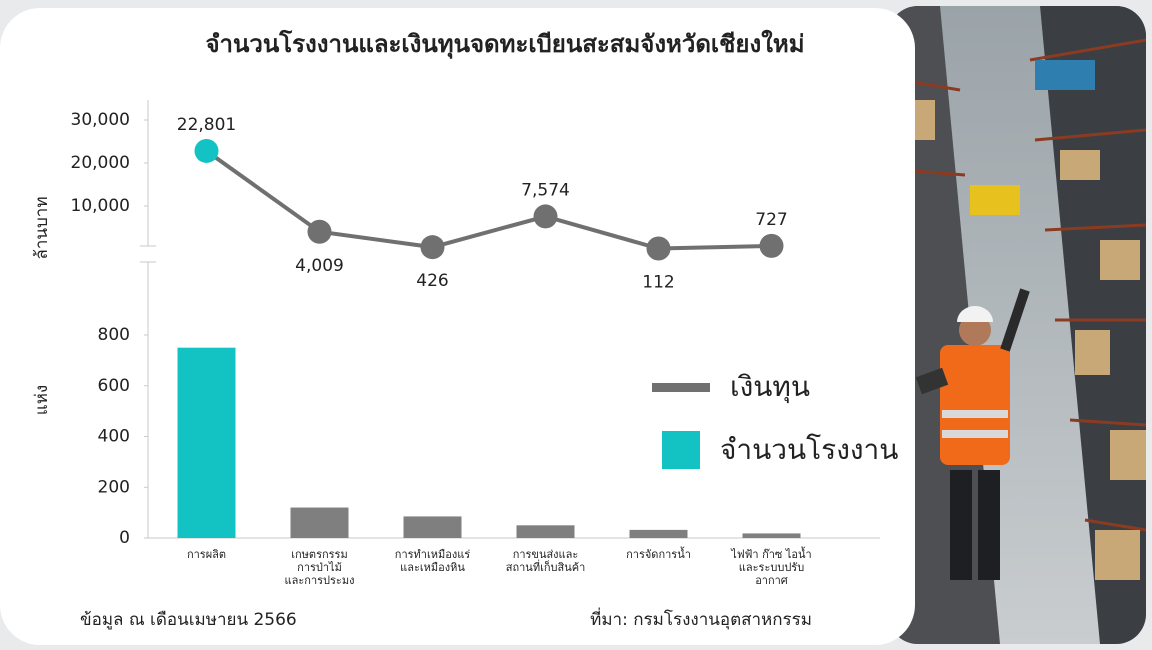 This screenshot has width=1152, height=650. I want to click on x-tick-label: การทำเหมืองแร่ และเหมืองหิน, so click(432, 561).